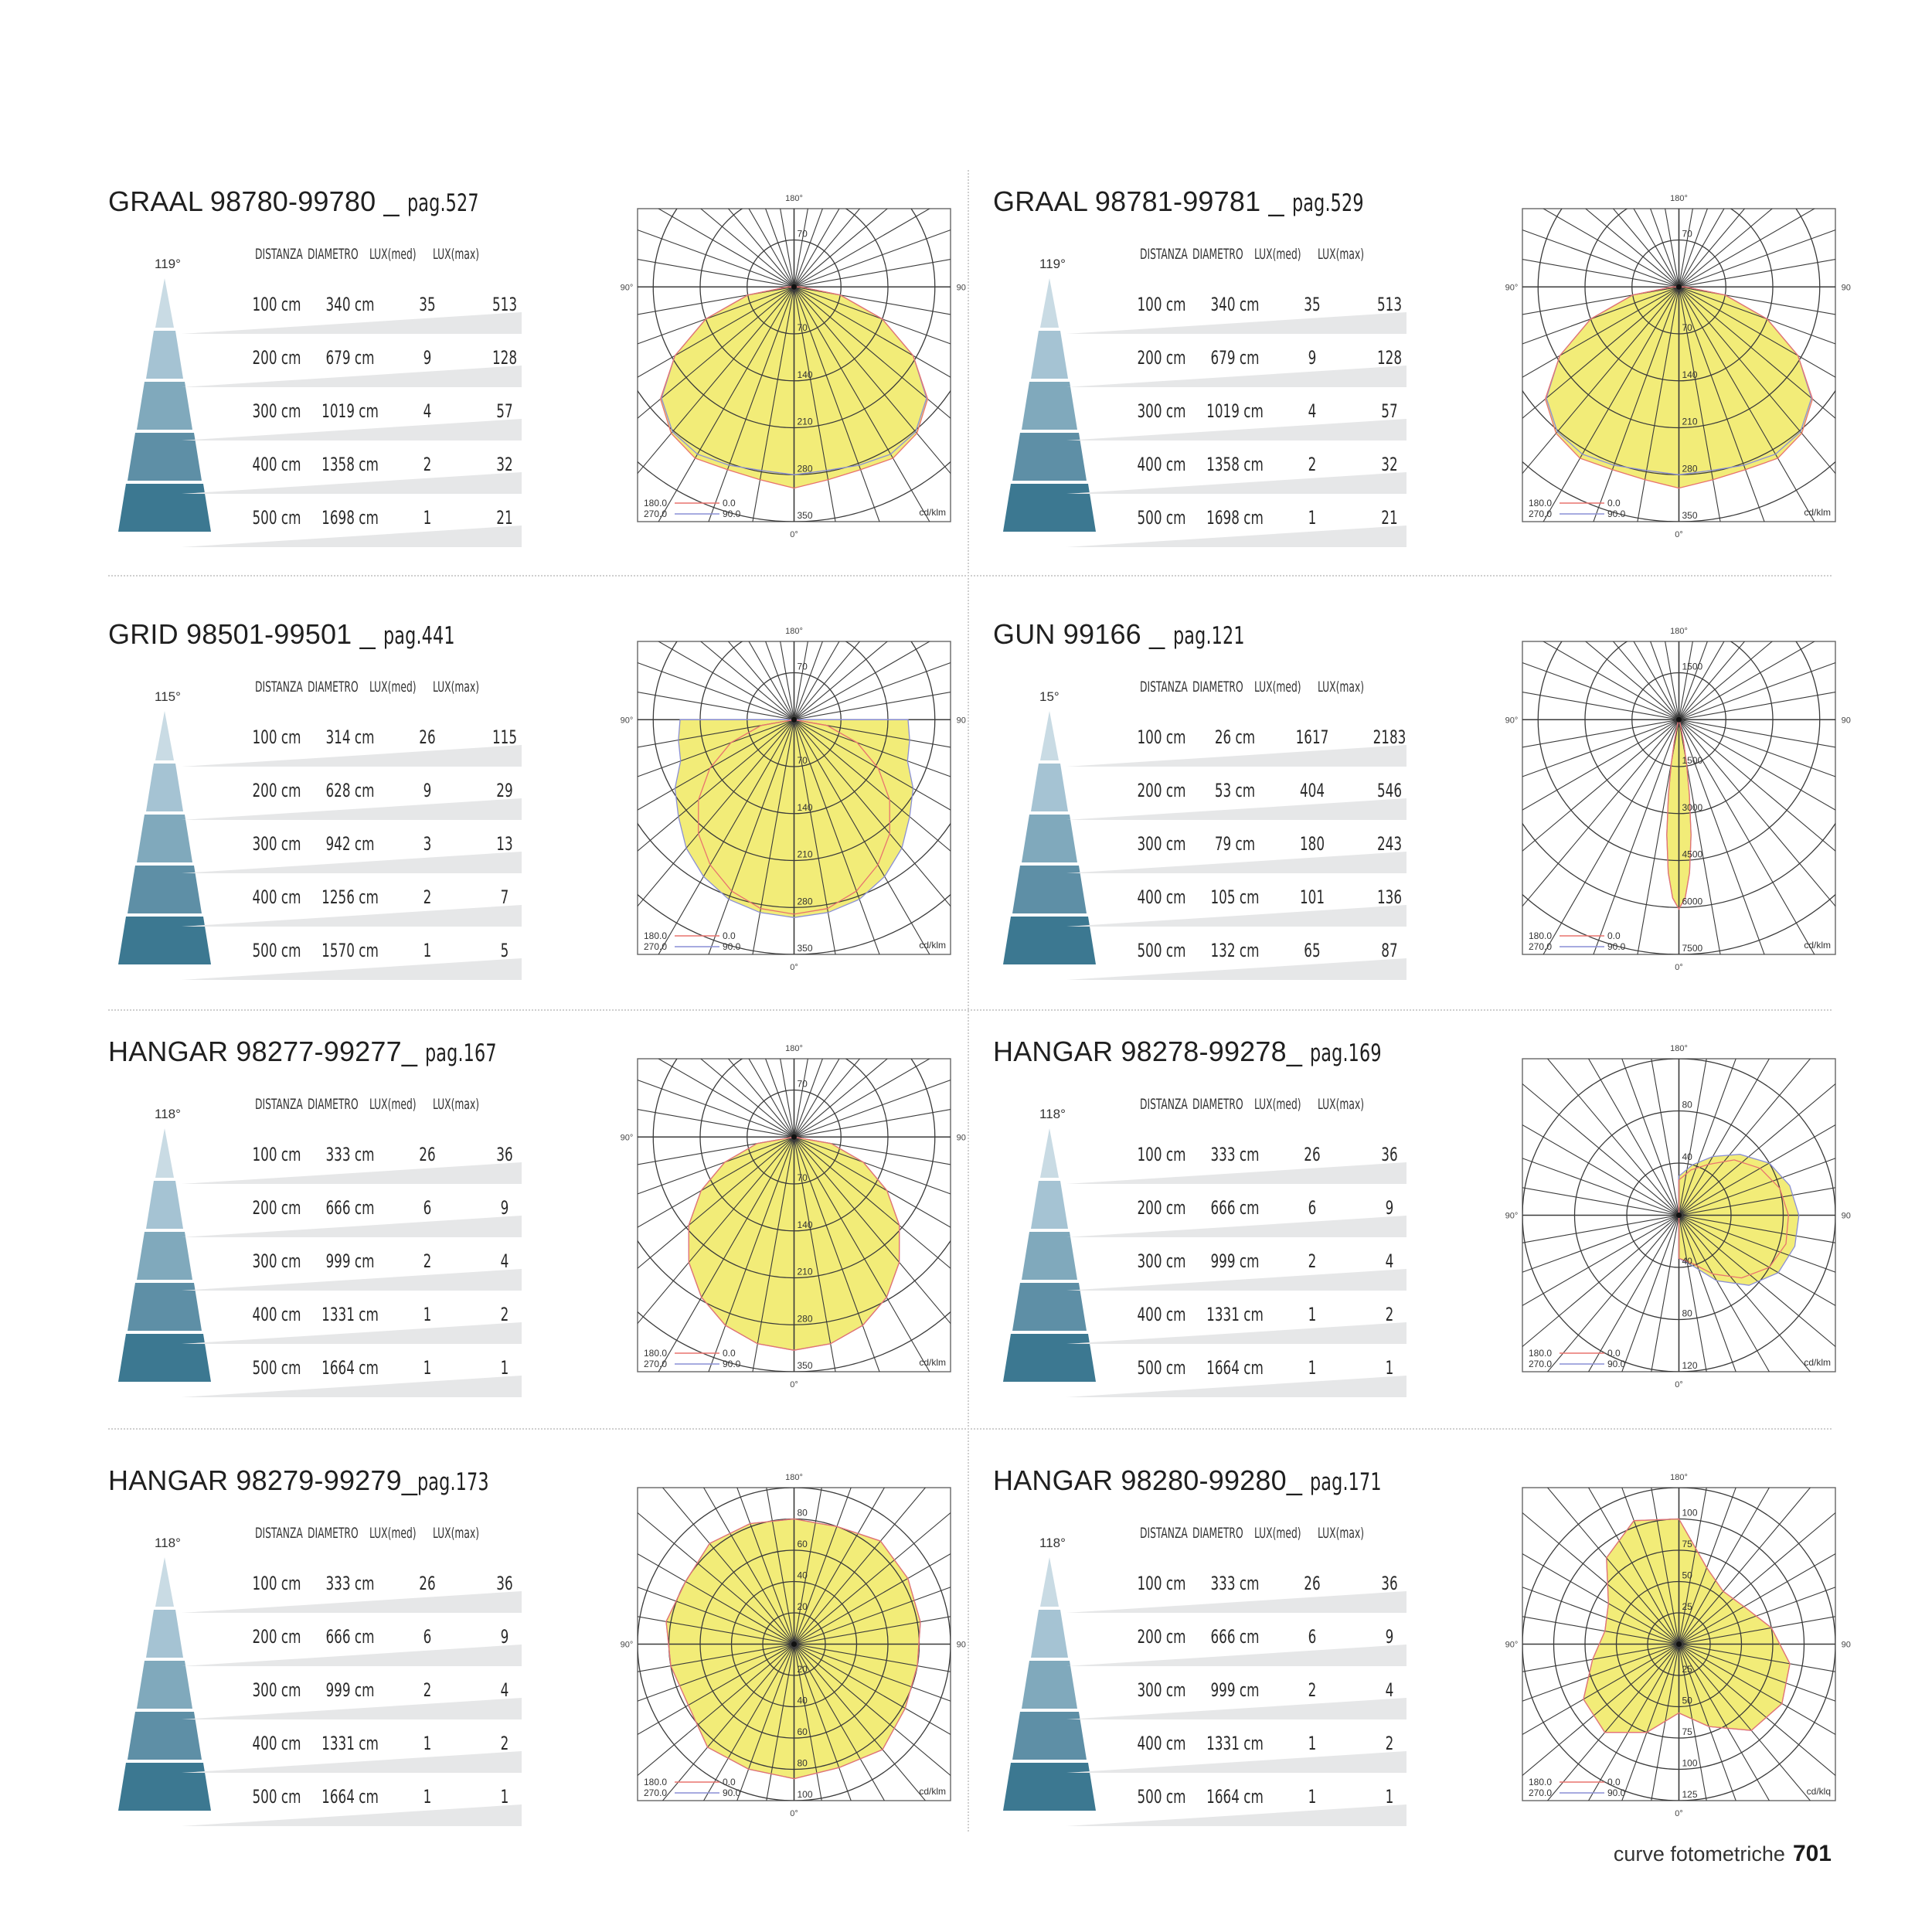  I want to click on distance-cell: 200 cm, so click(276, 1208).